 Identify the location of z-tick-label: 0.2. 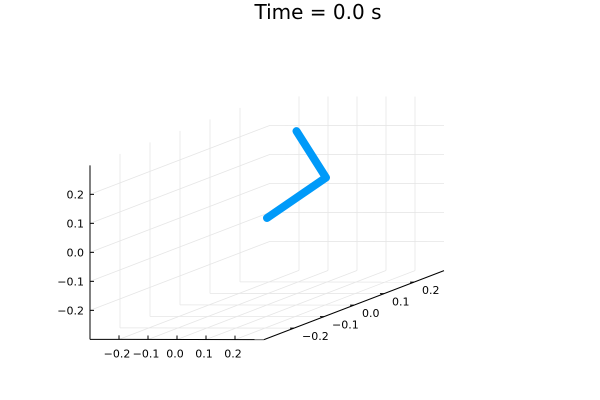
(76, 194).